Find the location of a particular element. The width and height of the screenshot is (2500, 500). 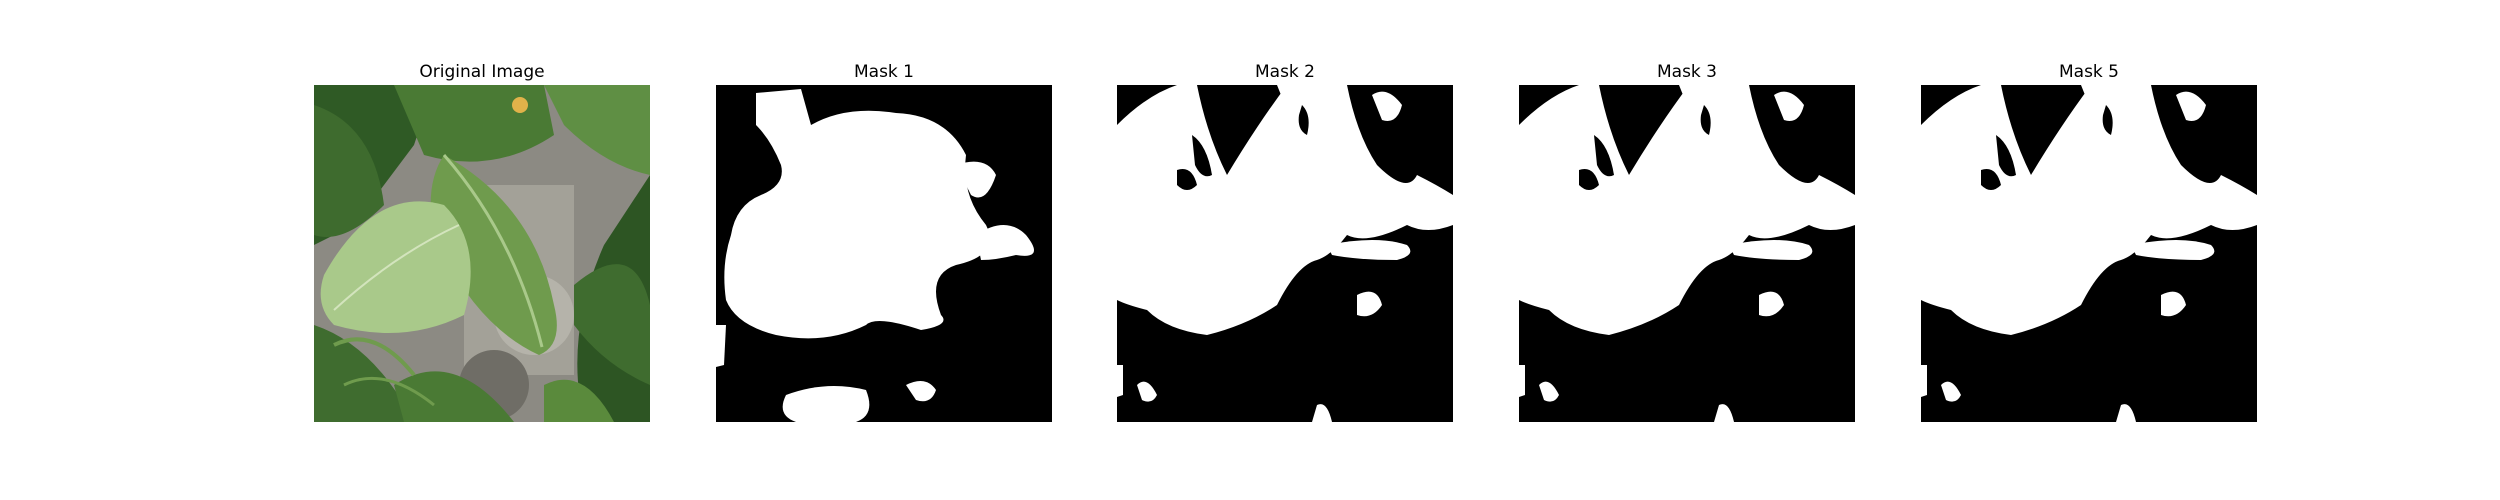

panel-original-image: Original Image is located at coordinates (482, 241).